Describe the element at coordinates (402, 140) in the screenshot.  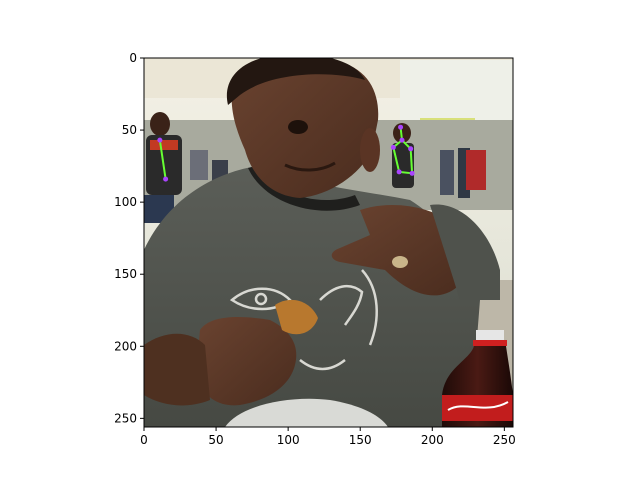
I see `keypoint-neck` at that location.